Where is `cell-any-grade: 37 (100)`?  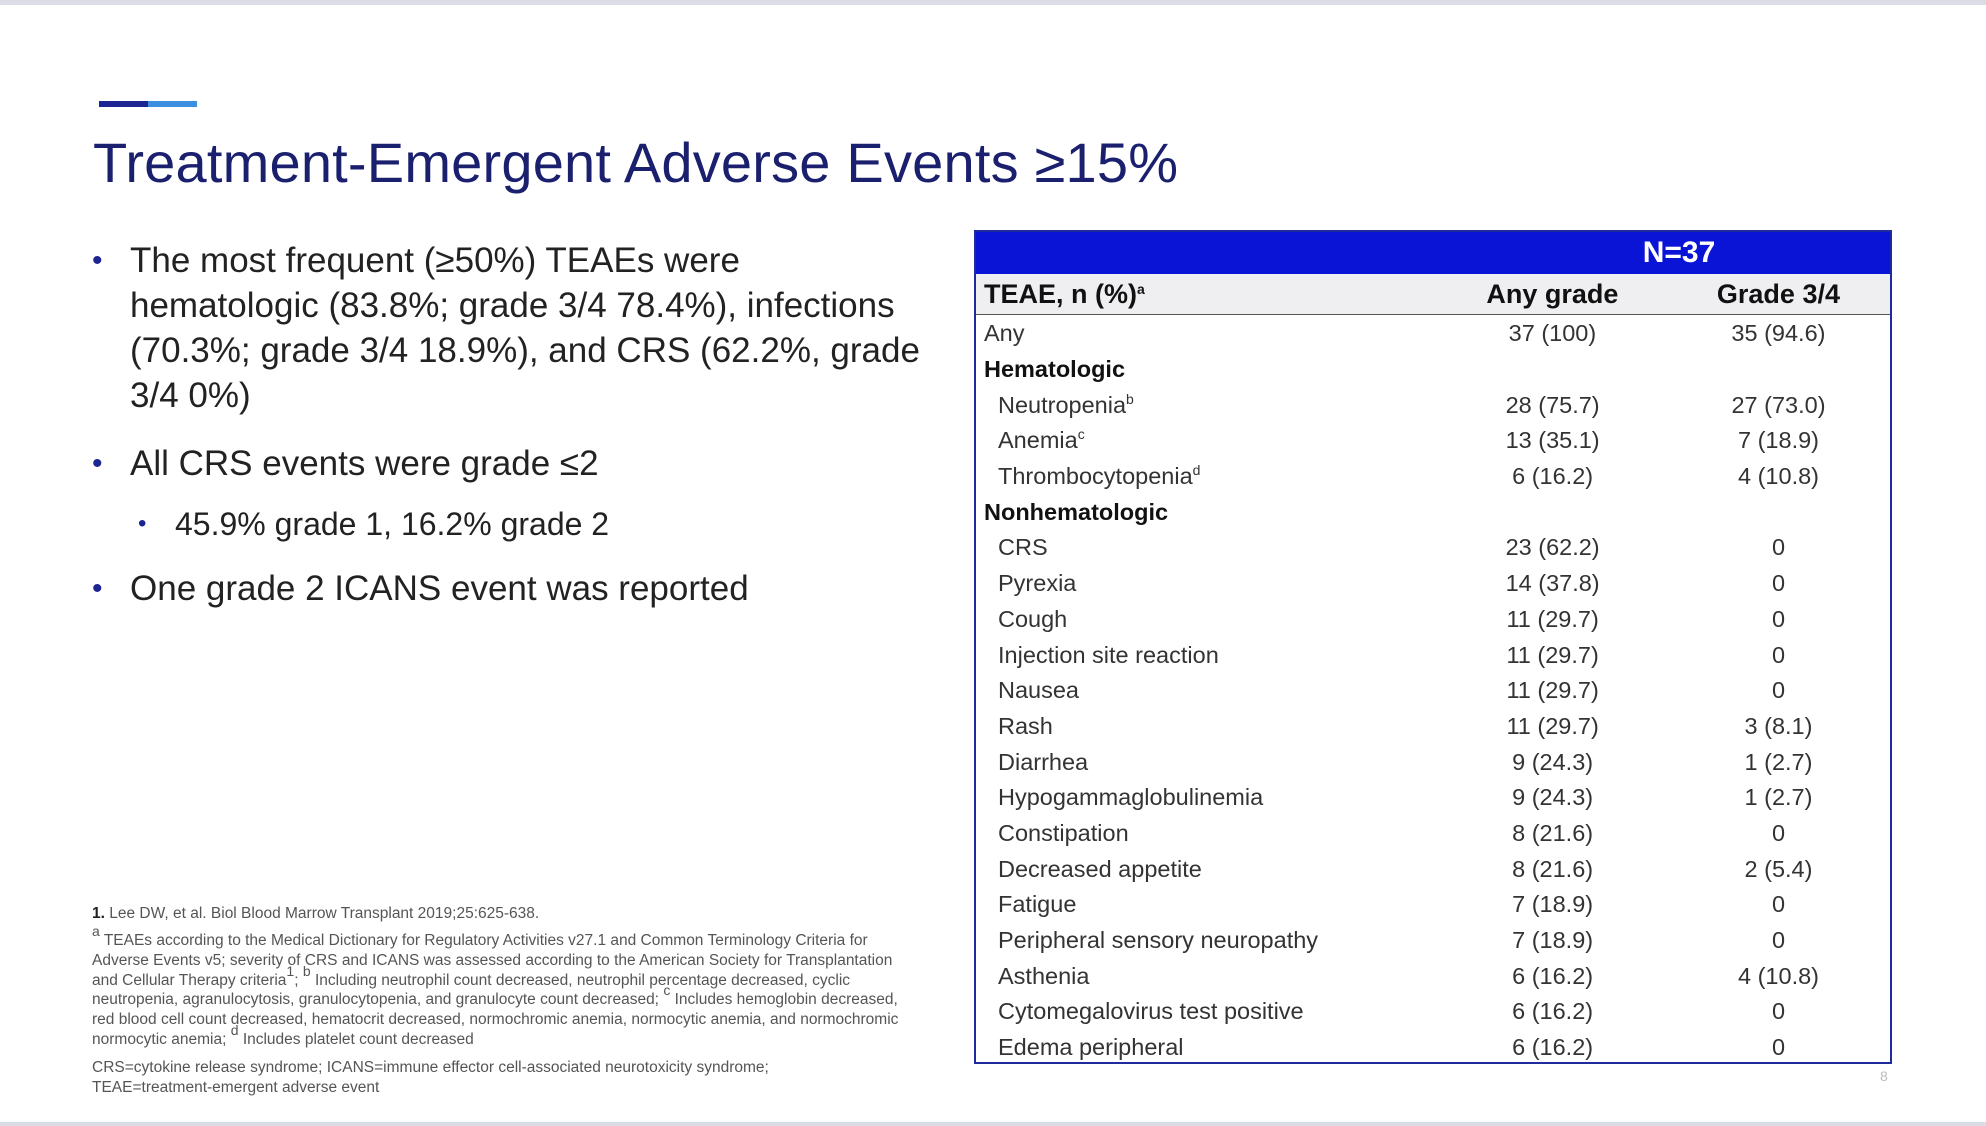 cell-any-grade: 37 (100) is located at coordinates (1552, 333).